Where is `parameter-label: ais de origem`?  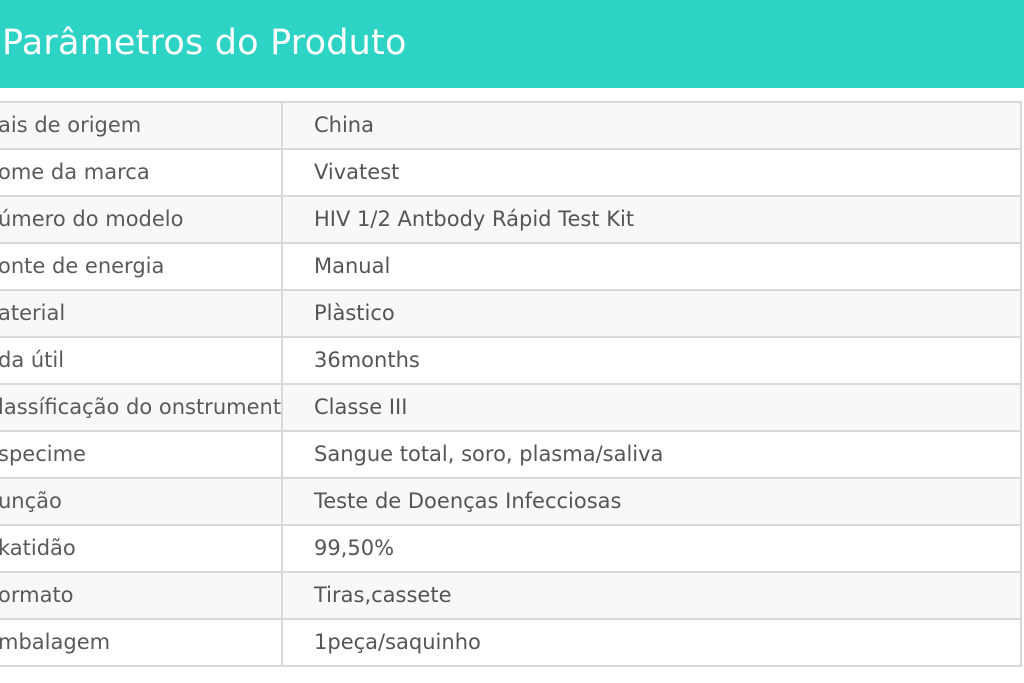 parameter-label: ais de origem is located at coordinates (141, 125).